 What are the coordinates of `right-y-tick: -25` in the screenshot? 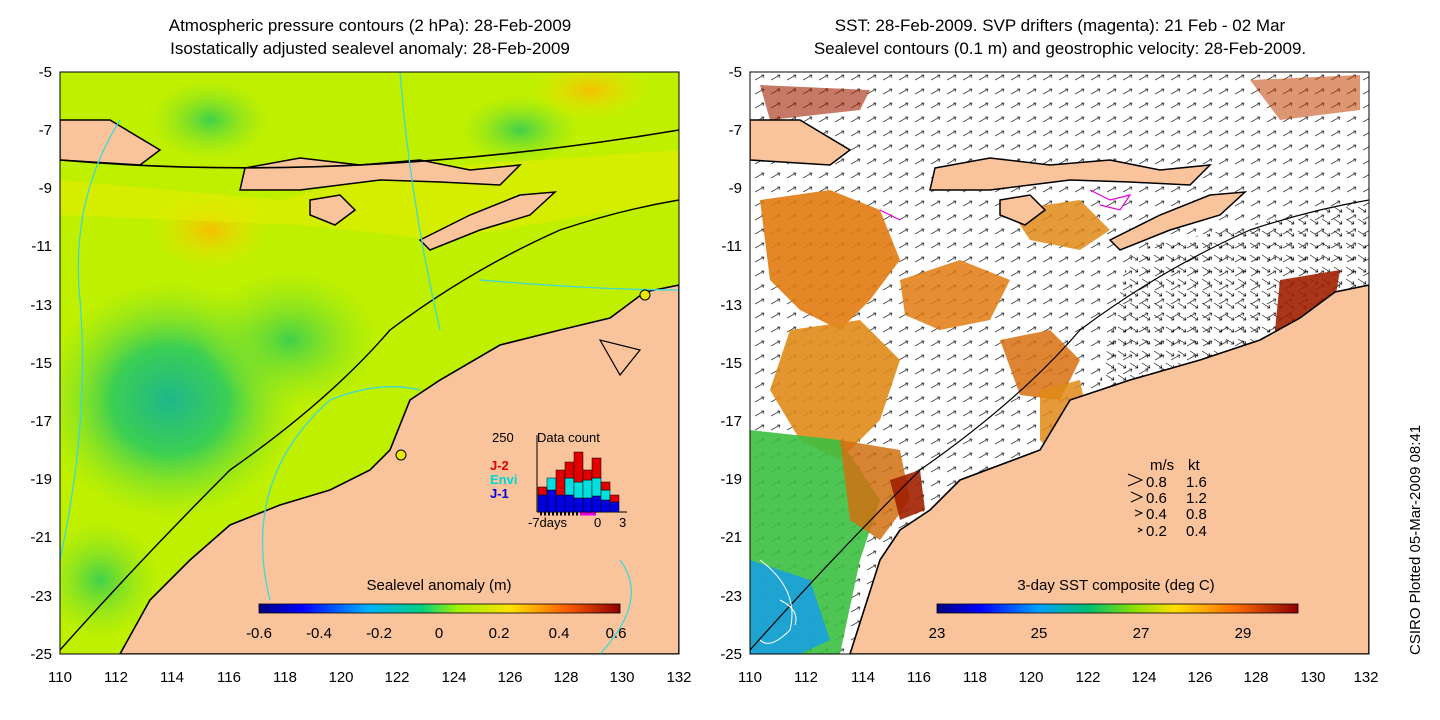 It's located at (731, 654).